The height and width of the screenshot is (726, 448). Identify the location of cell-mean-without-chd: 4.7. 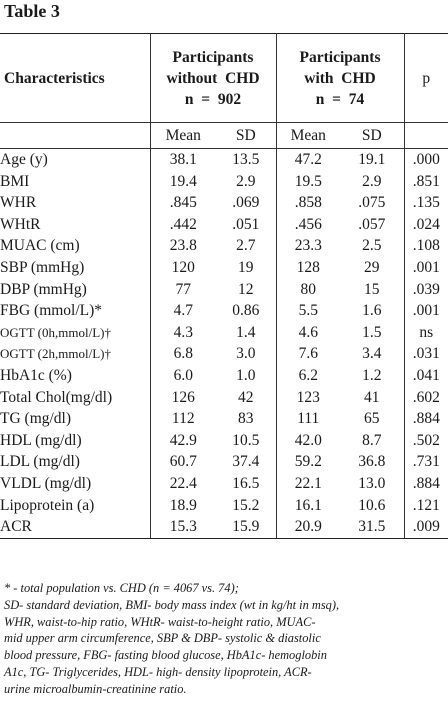
(182, 311).